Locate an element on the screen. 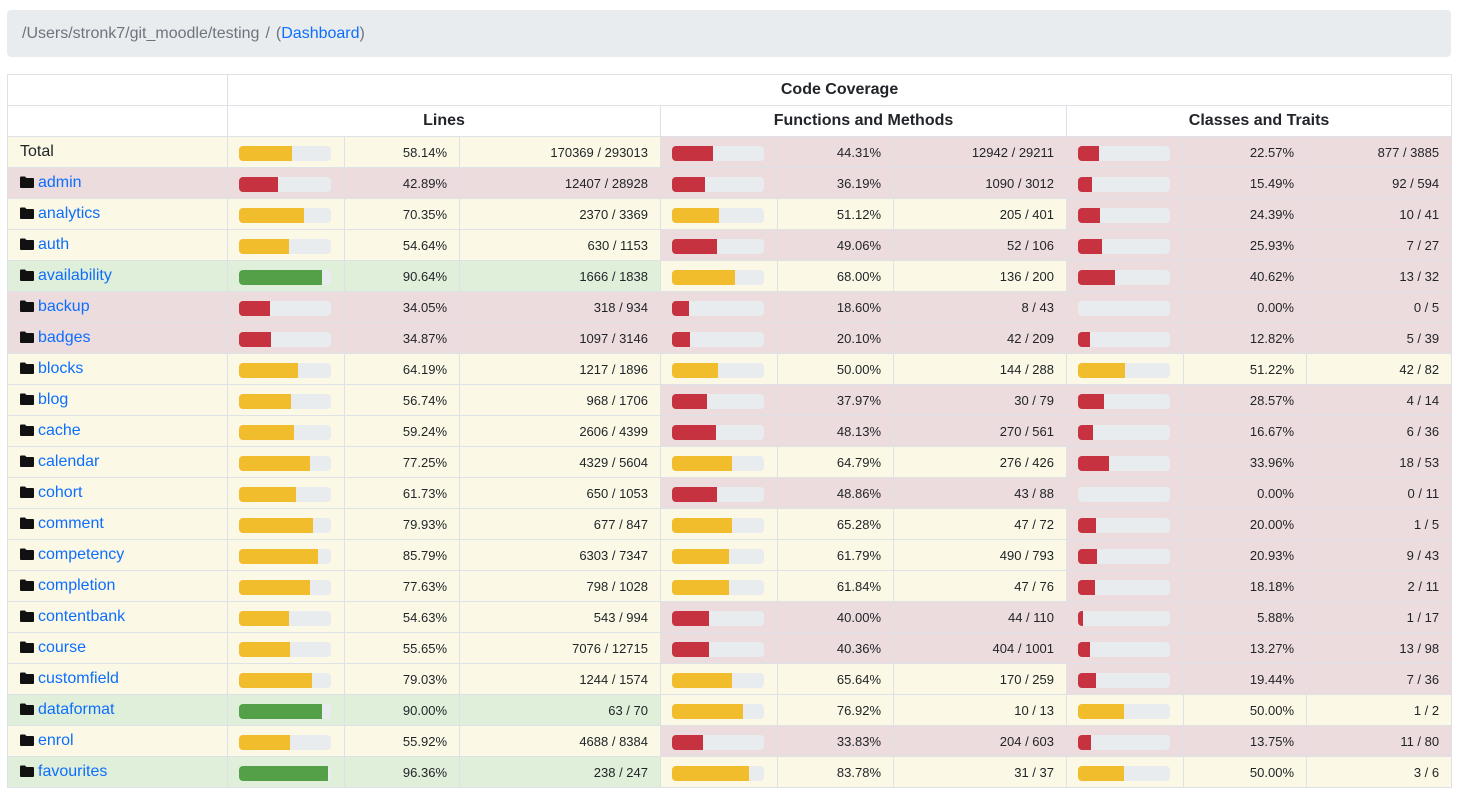  directory-link: completion is located at coordinates (77, 585).